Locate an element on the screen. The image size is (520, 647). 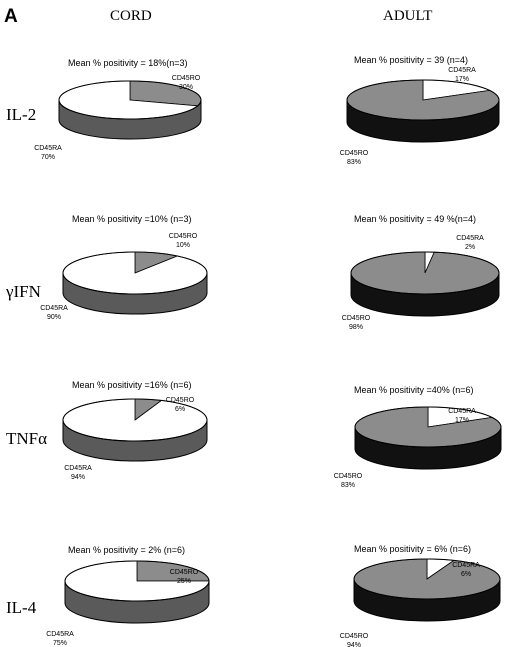
slice-value-cd45ro: 98% is located at coordinates (356, 327).